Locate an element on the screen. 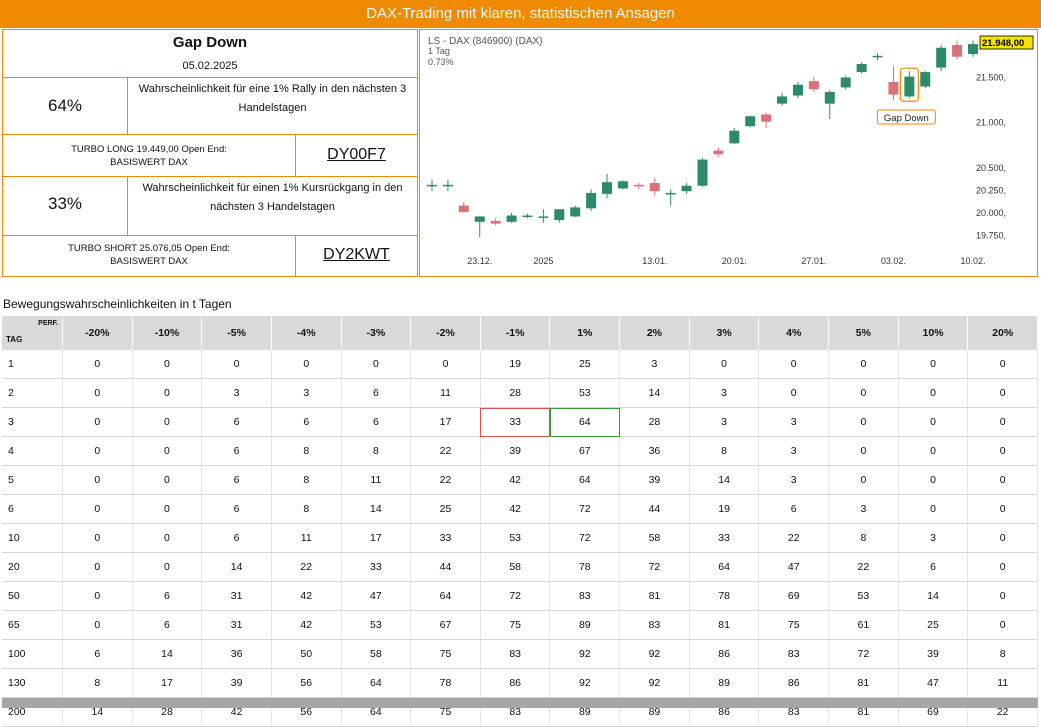 The width and height of the screenshot is (1041, 727). table-cell: 56 is located at coordinates (306, 683).